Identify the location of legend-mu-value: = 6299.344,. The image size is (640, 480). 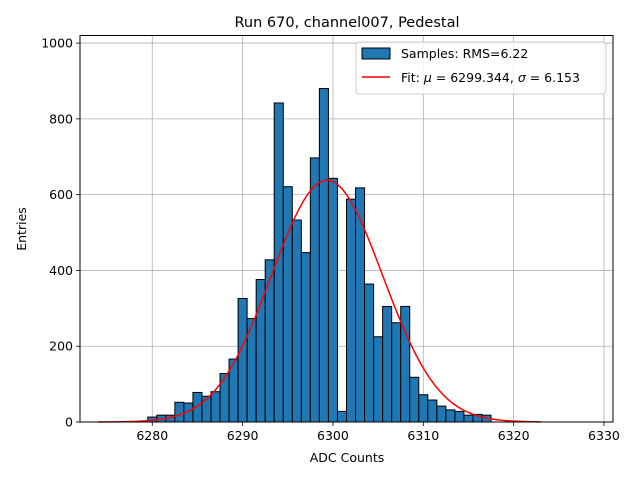
(475, 77).